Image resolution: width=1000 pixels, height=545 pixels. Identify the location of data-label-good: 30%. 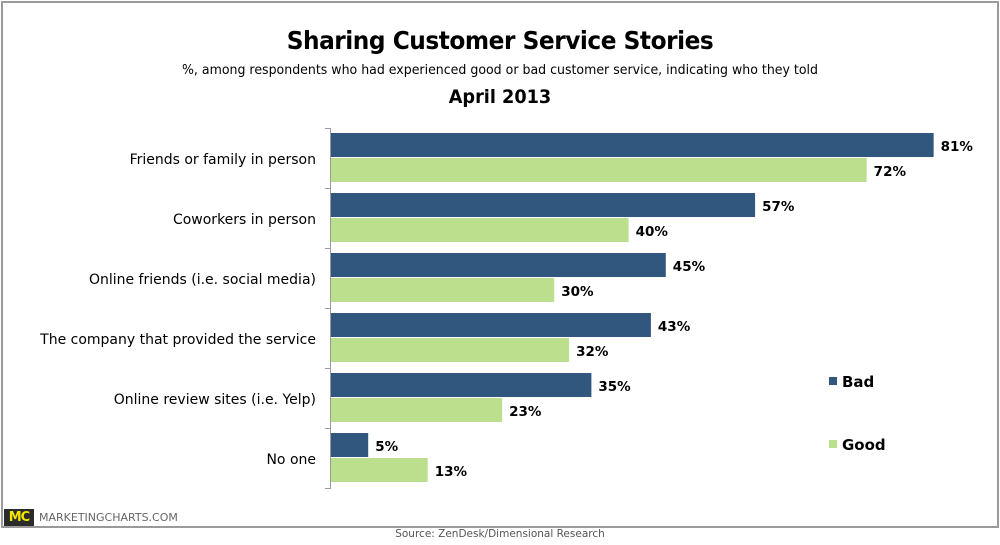
(577, 292).